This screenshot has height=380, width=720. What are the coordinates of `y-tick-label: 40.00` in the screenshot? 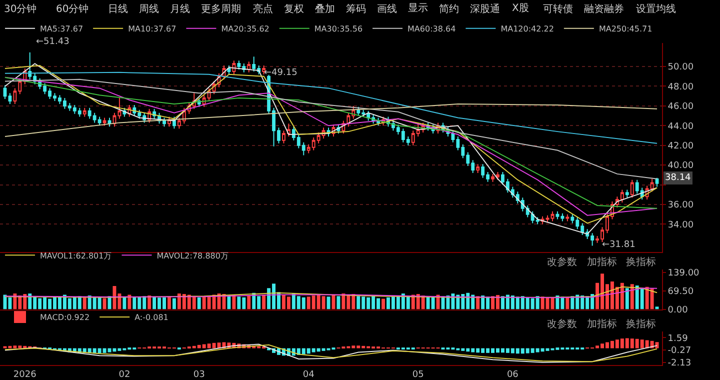 It's located at (681, 166).